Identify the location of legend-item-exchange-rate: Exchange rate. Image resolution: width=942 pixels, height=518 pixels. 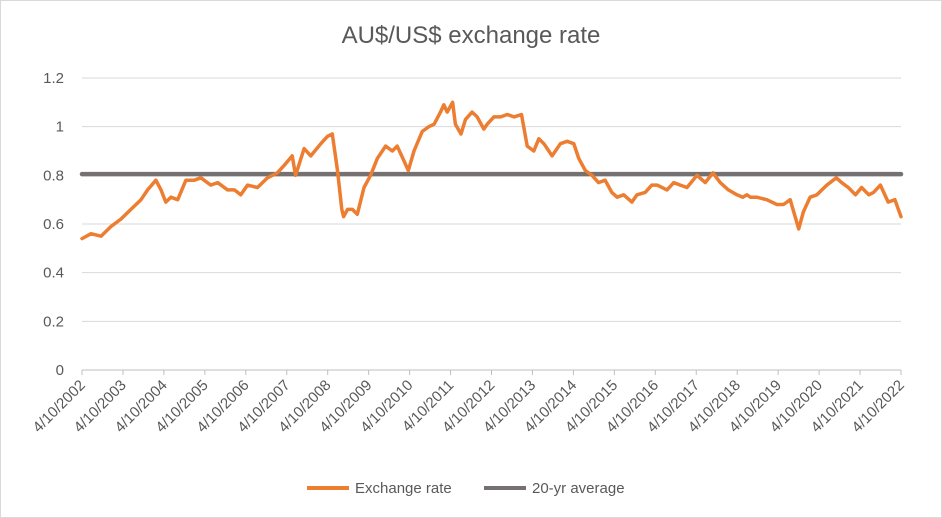
(379, 488).